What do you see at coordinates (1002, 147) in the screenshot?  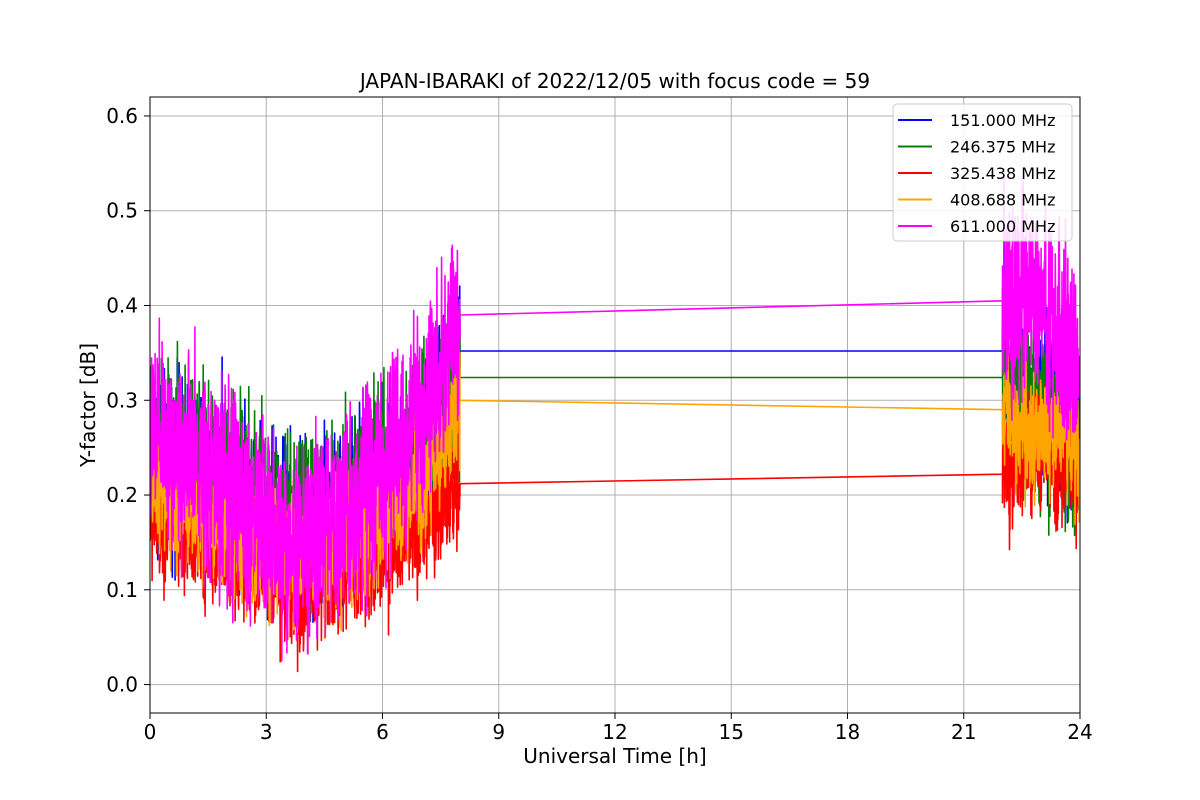 I see `legend-label: 246.375 MHz` at bounding box center [1002, 147].